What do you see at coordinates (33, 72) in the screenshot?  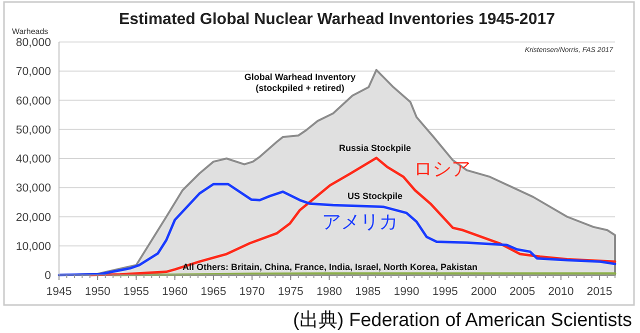 I see `y-tick-label: 70,000` at bounding box center [33, 72].